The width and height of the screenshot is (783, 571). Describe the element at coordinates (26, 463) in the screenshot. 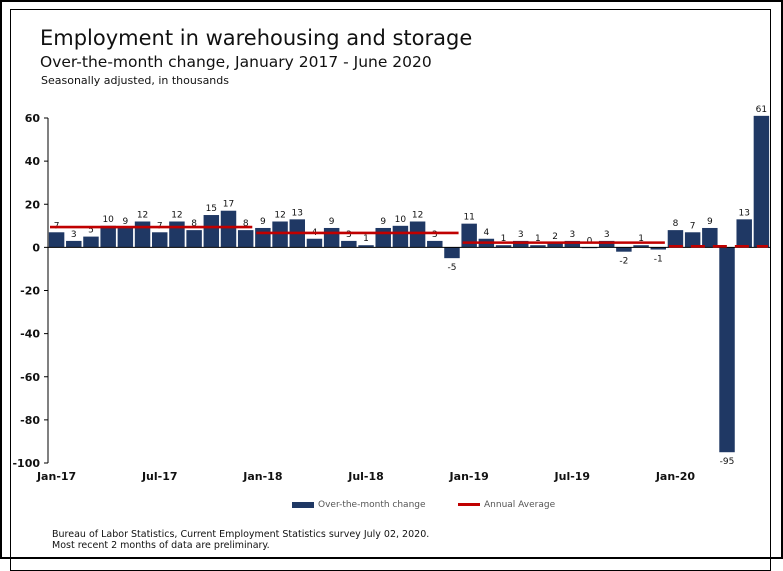

I see `y-tick-label: -100` at that location.